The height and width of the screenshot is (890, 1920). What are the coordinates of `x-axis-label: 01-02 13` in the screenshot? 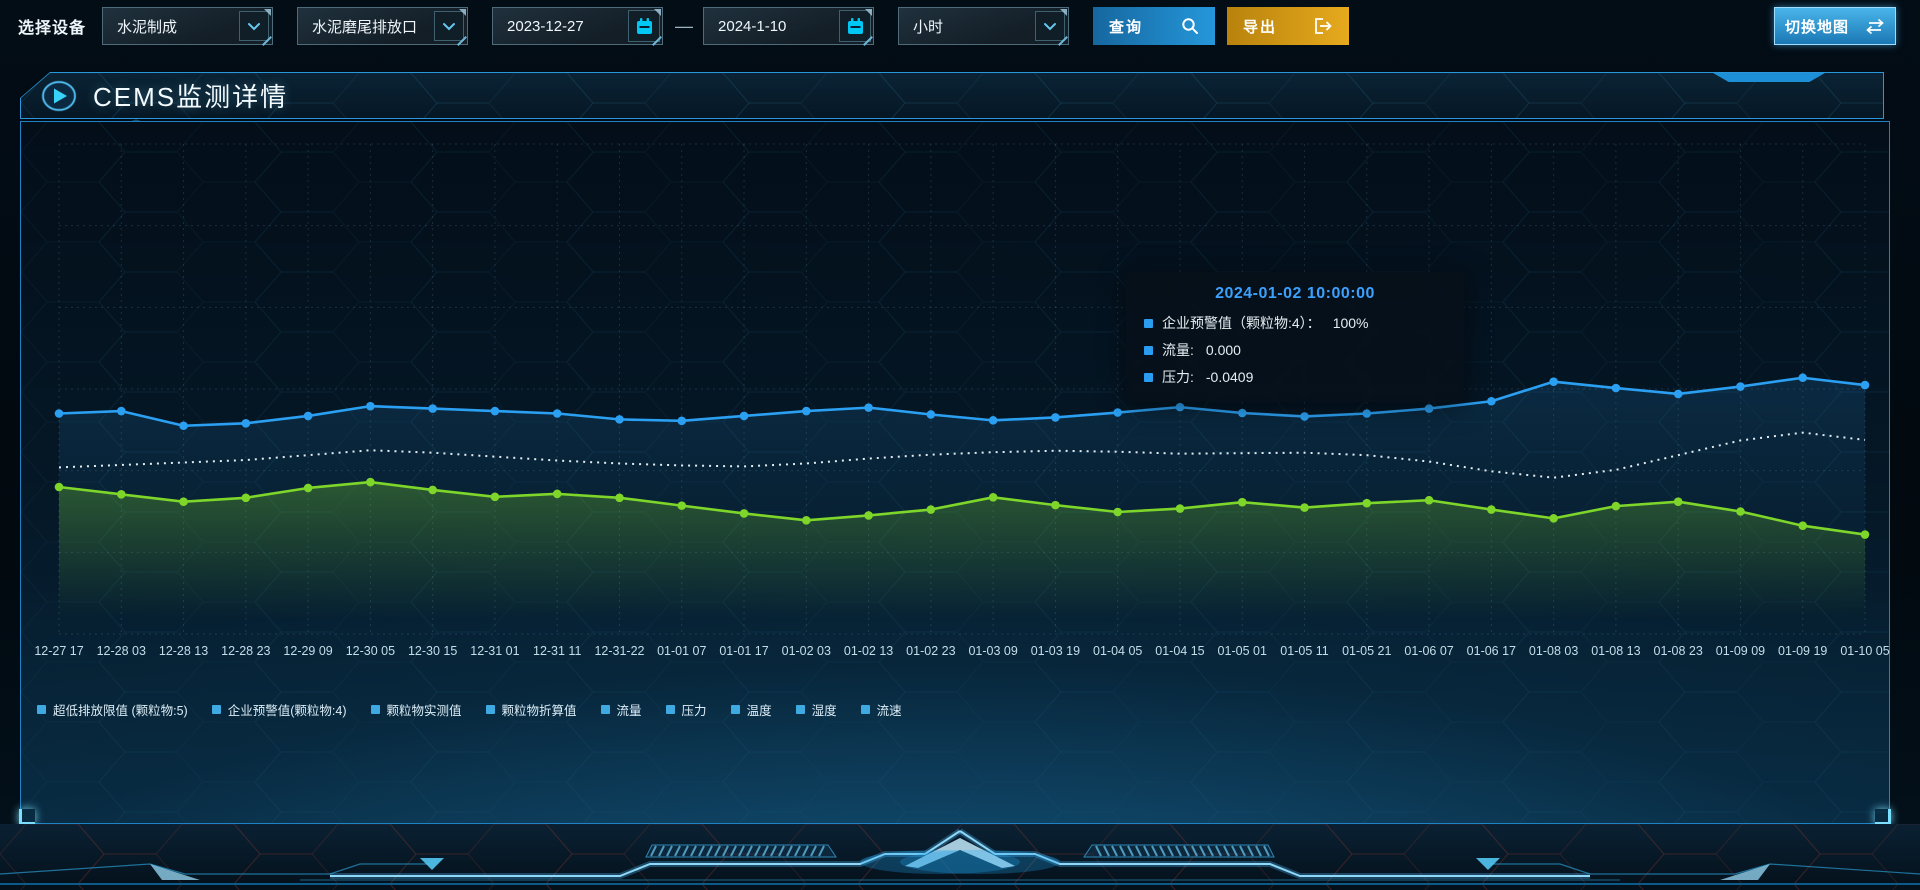 It's located at (868, 651).